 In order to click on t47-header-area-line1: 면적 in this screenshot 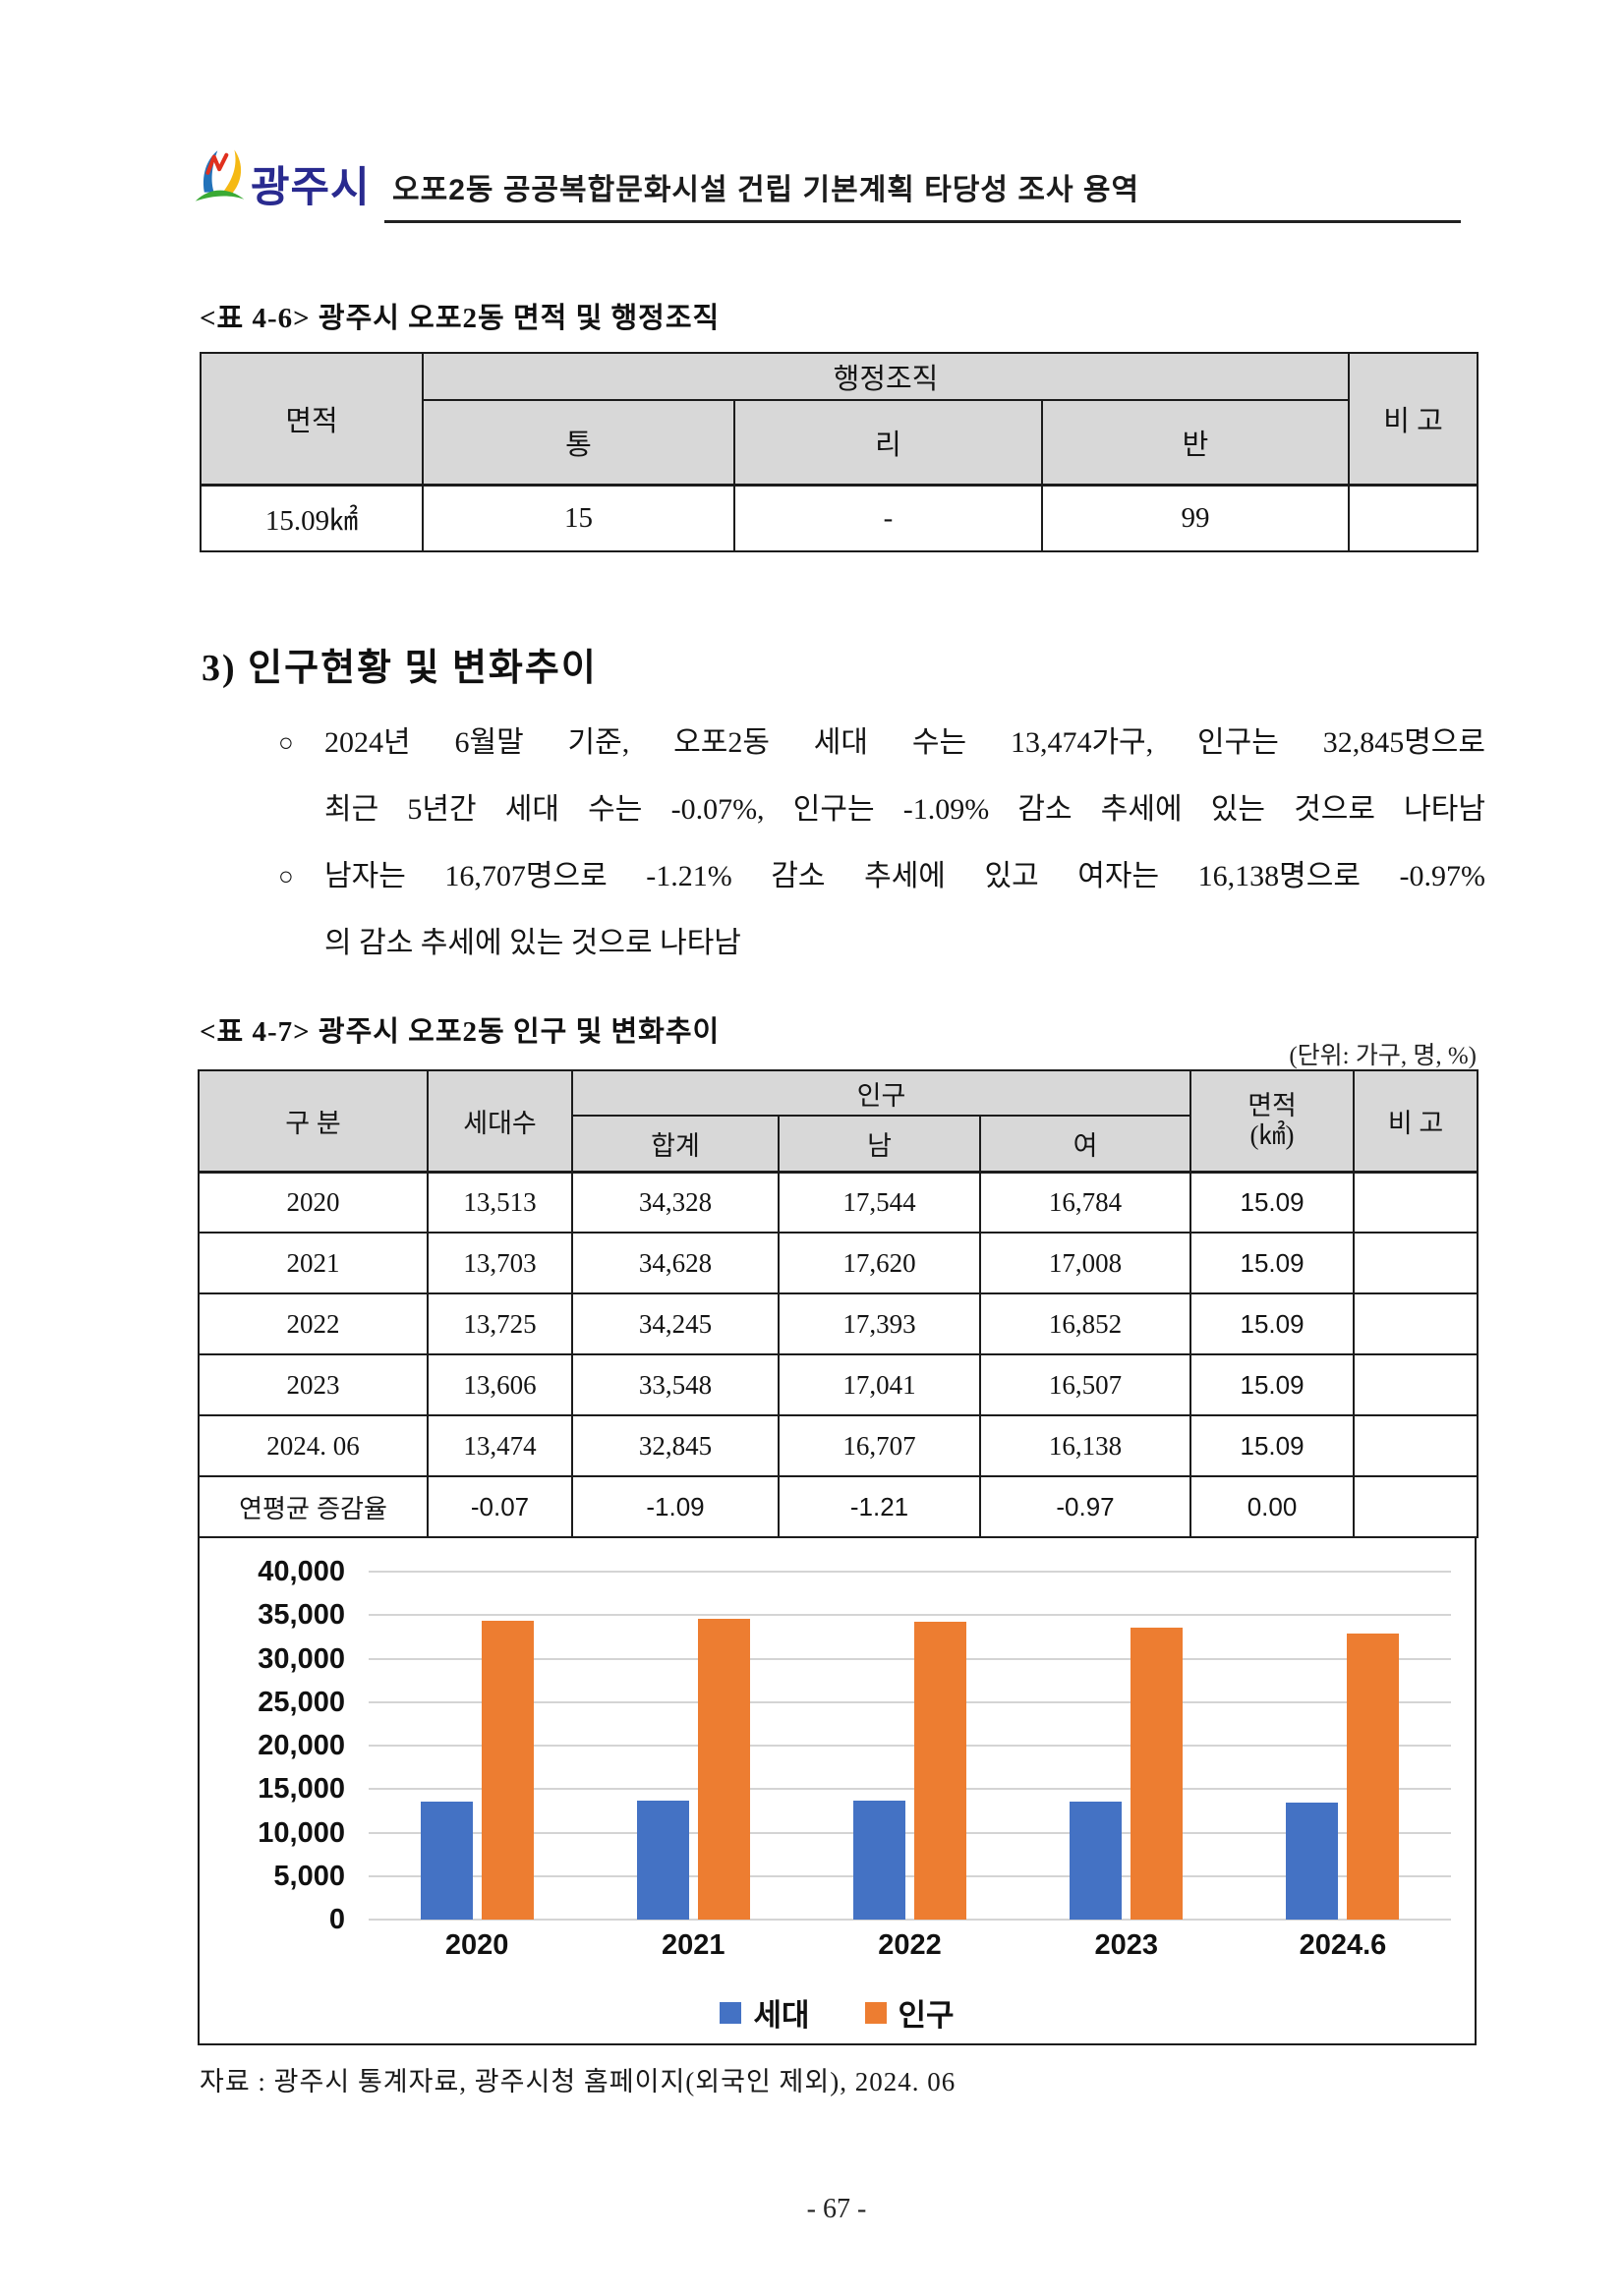, I will do `click(1272, 1106)`.